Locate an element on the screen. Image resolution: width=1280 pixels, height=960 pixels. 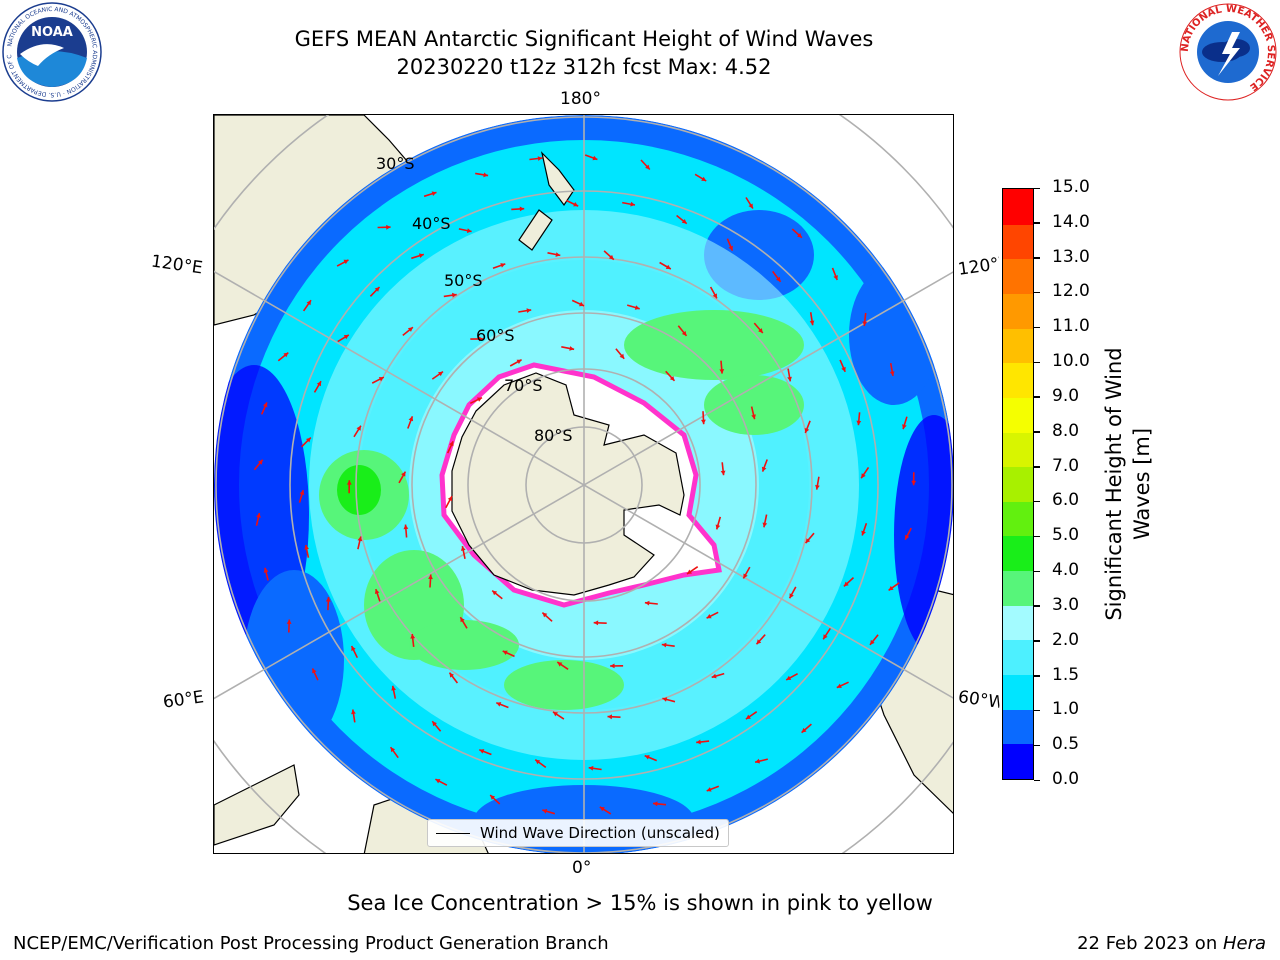
colorbar-tick-label: 1.0 is located at coordinates (1066, 709).